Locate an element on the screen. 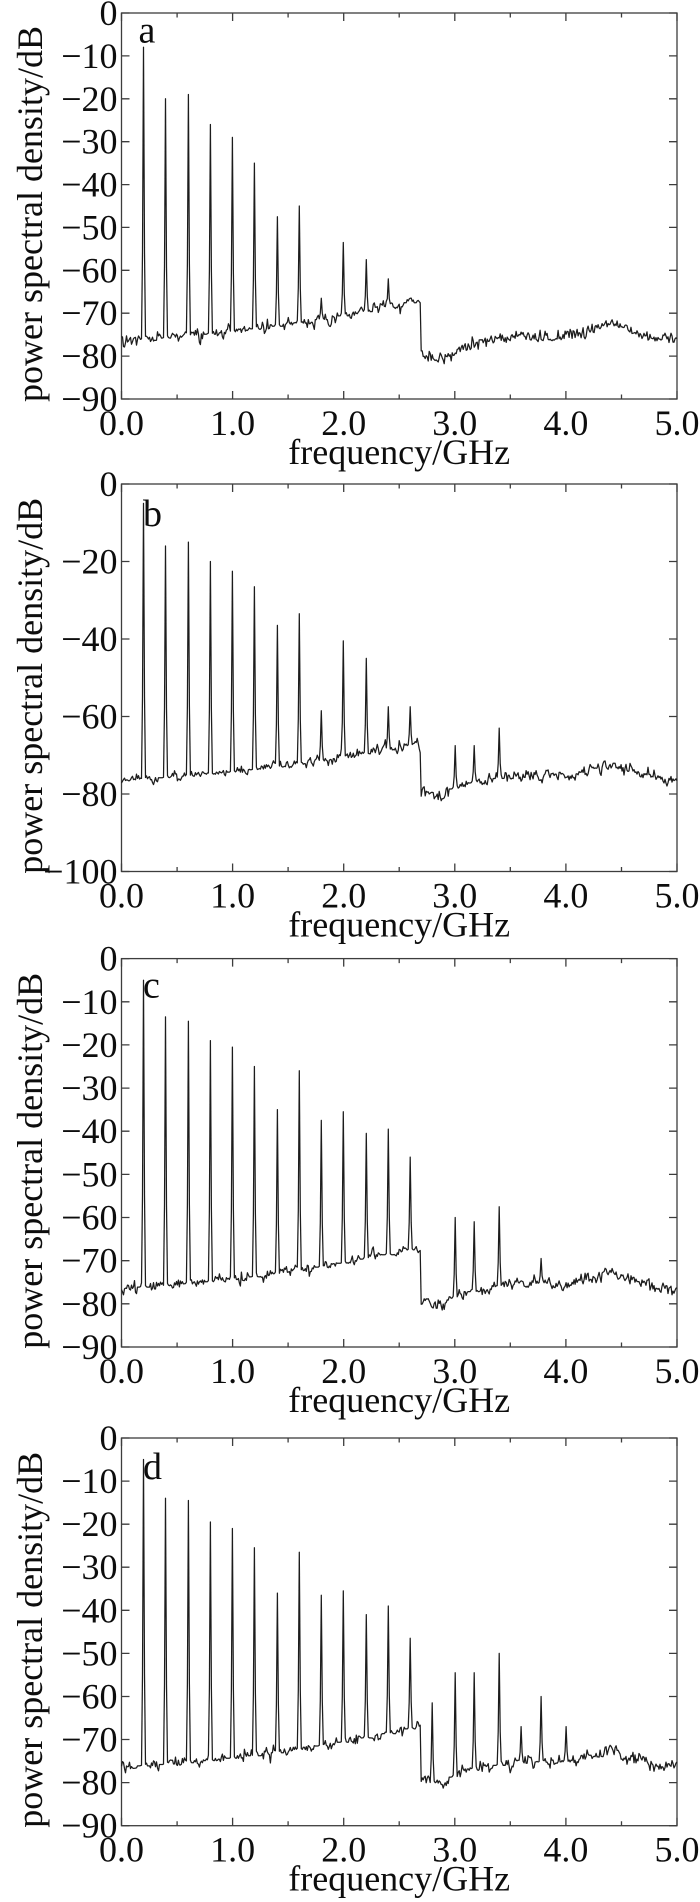 This screenshot has width=700, height=1902. svg-text: d is located at coordinates (152, 1467).